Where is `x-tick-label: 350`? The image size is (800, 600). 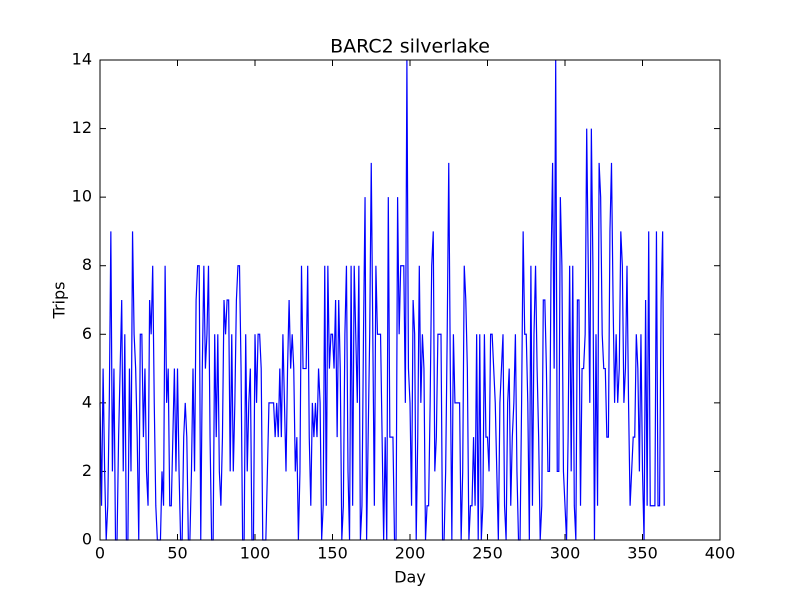 x-tick-label: 350 is located at coordinates (642, 553).